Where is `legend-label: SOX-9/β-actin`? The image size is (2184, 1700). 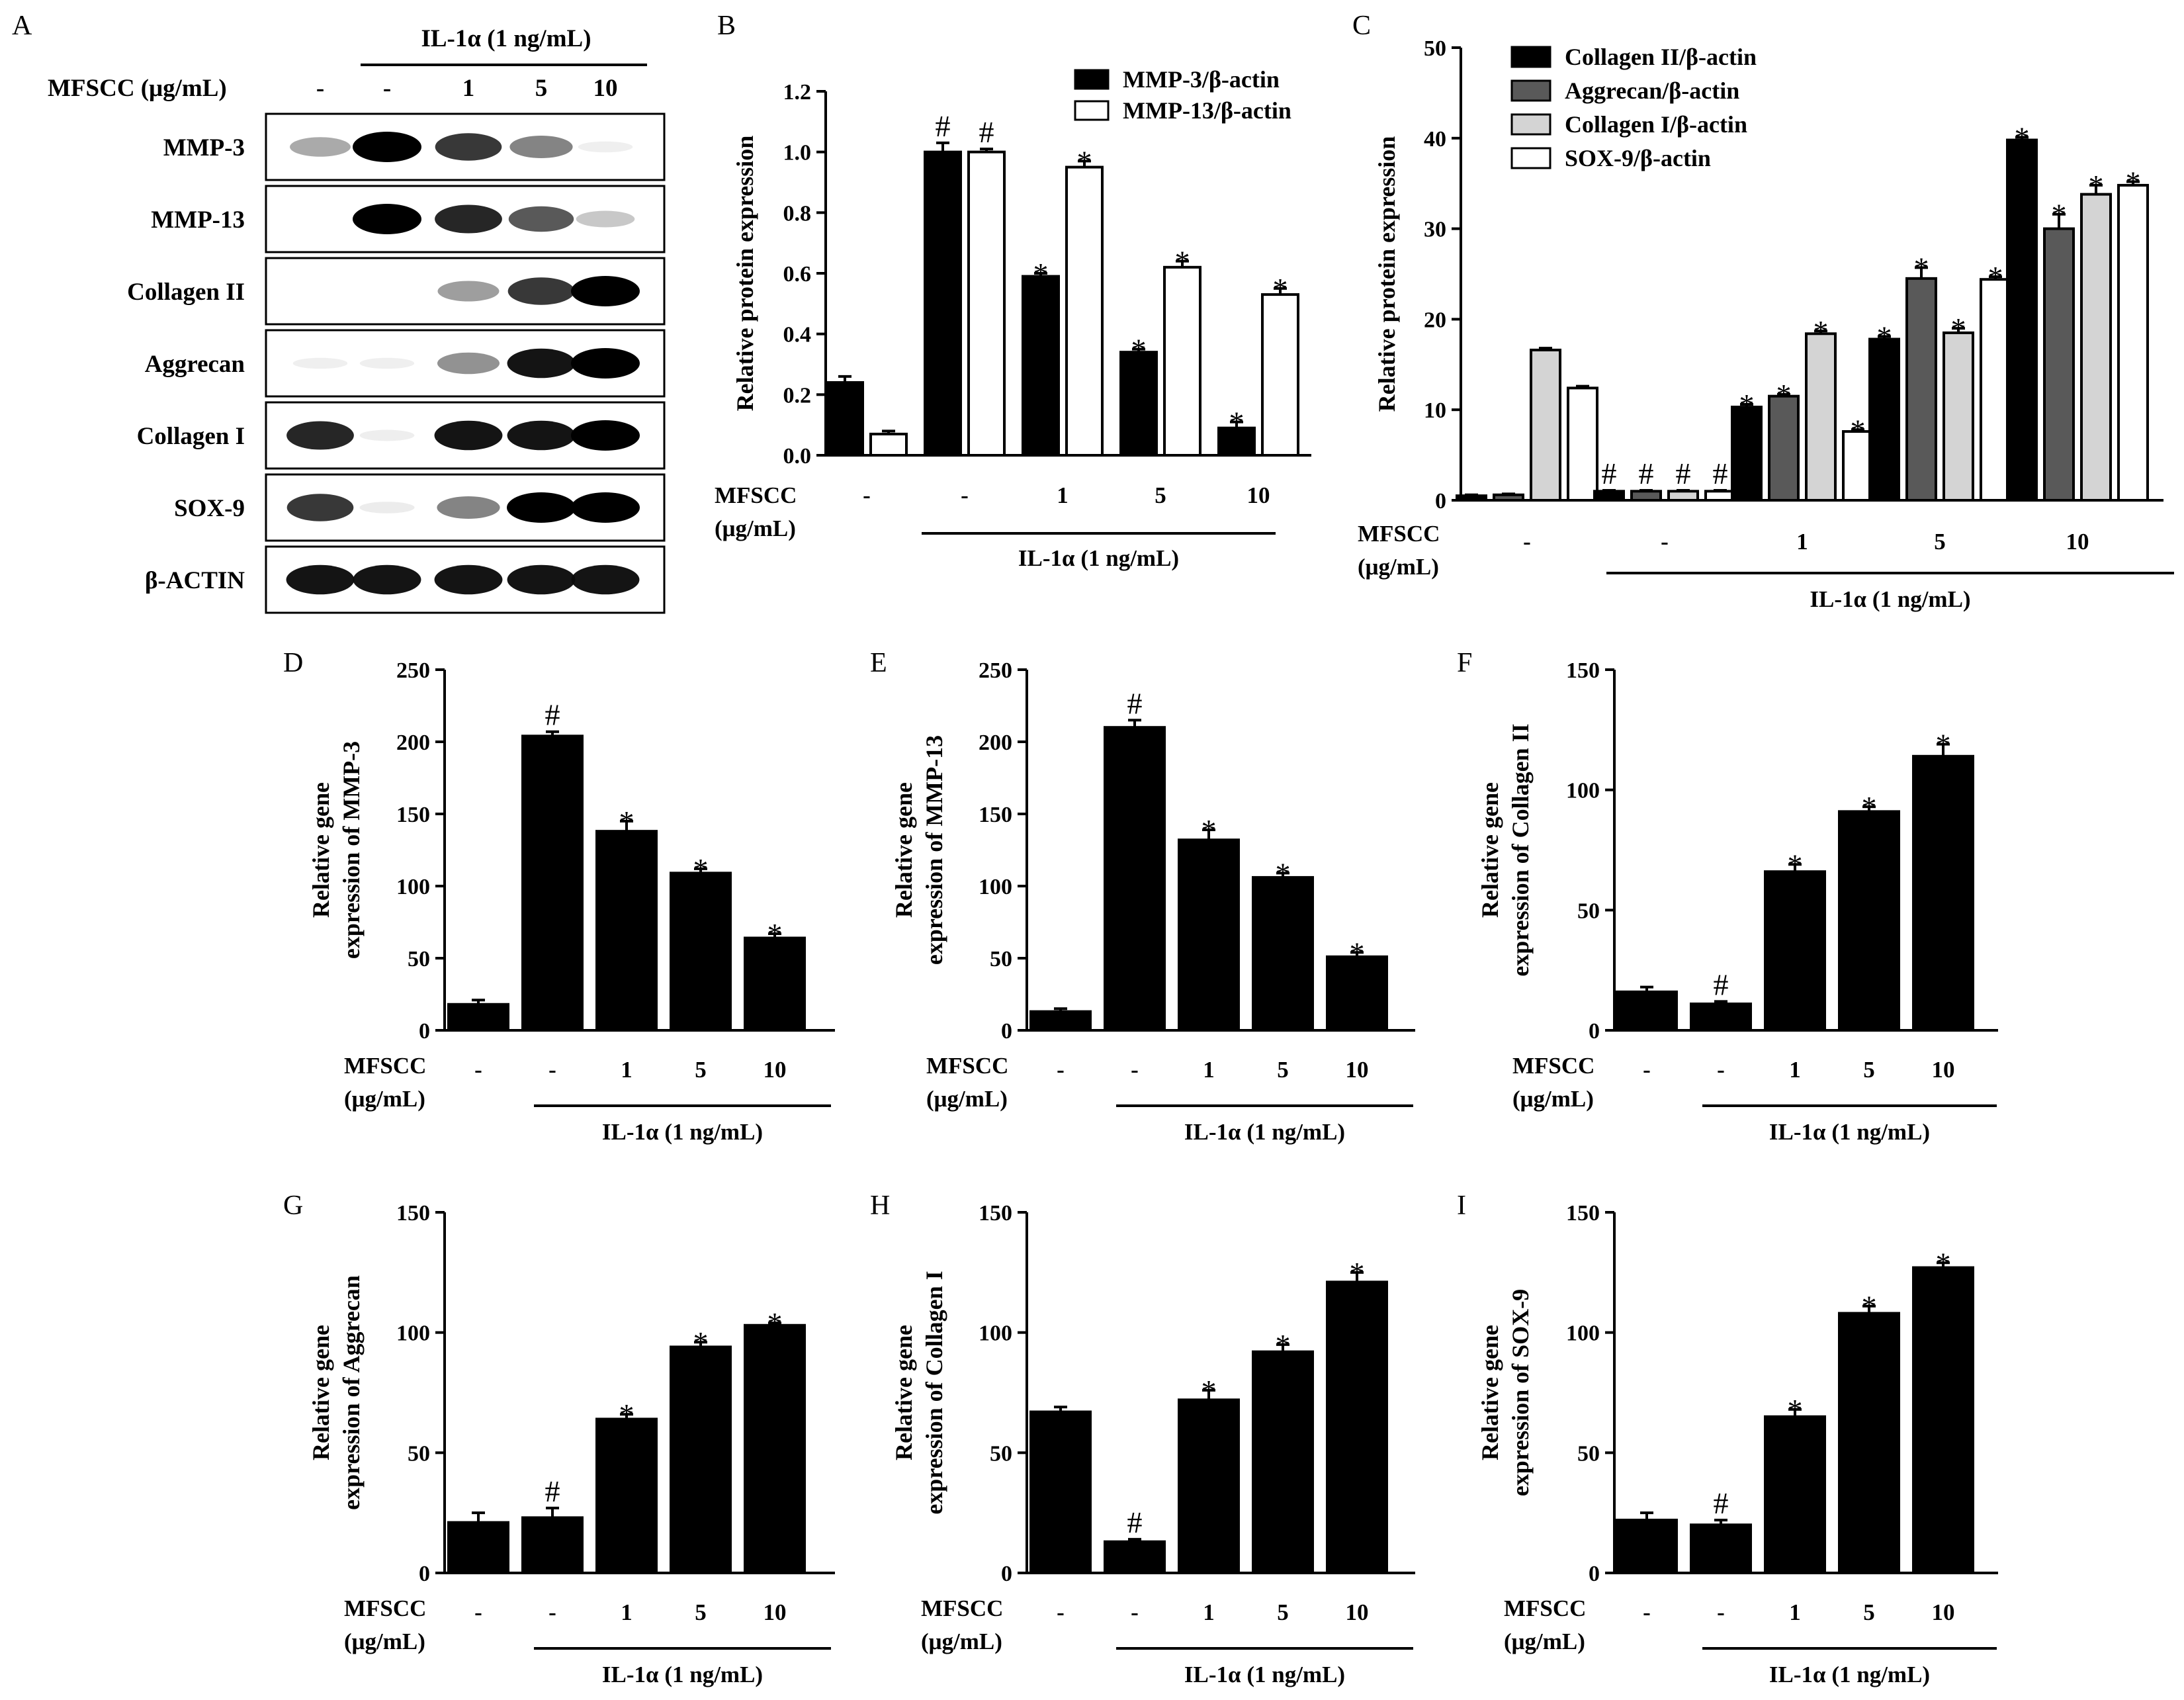
legend-label: SOX-9/β-actin is located at coordinates (1638, 158).